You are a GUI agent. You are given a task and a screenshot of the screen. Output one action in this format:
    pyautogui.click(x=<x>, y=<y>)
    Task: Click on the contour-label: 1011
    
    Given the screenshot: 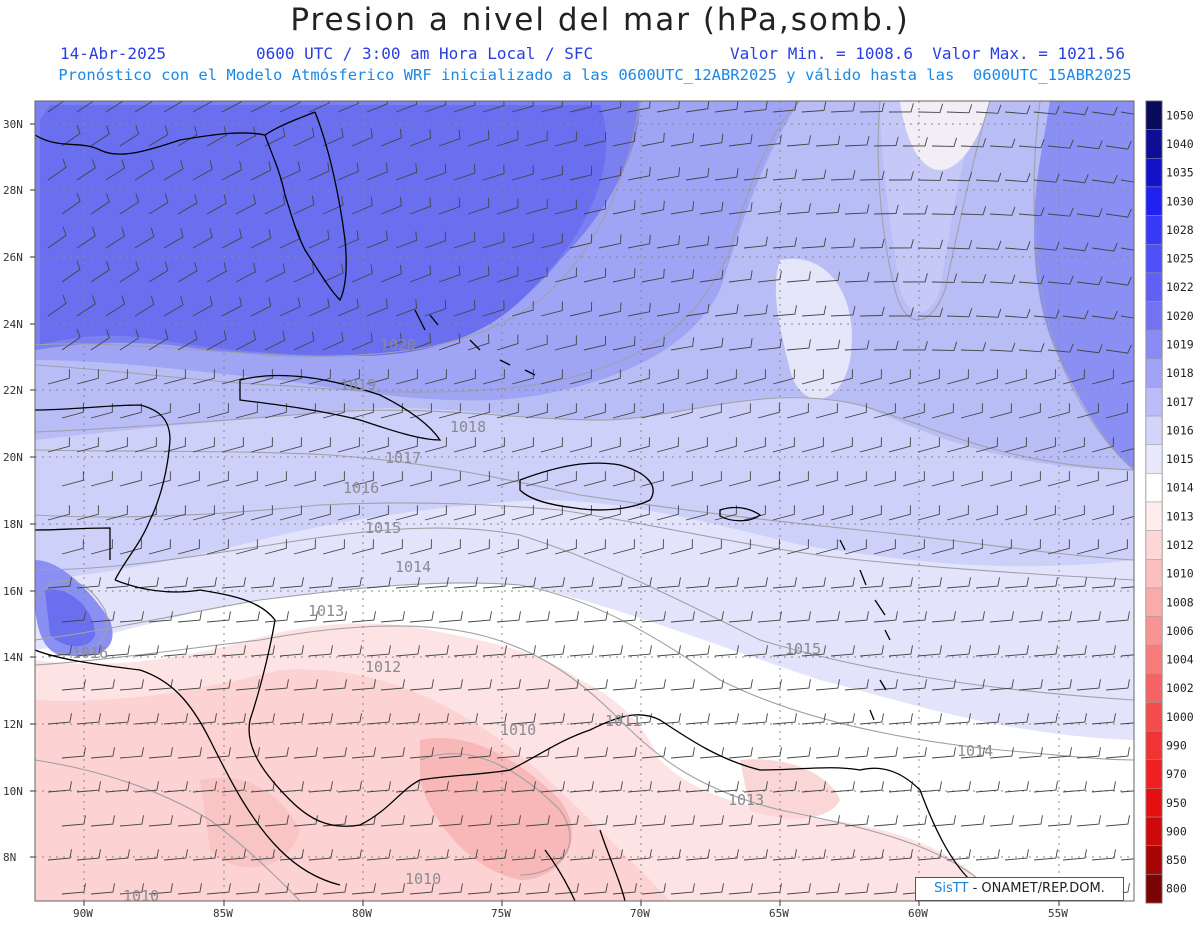 What is the action you would take?
    pyautogui.click(x=623, y=721)
    